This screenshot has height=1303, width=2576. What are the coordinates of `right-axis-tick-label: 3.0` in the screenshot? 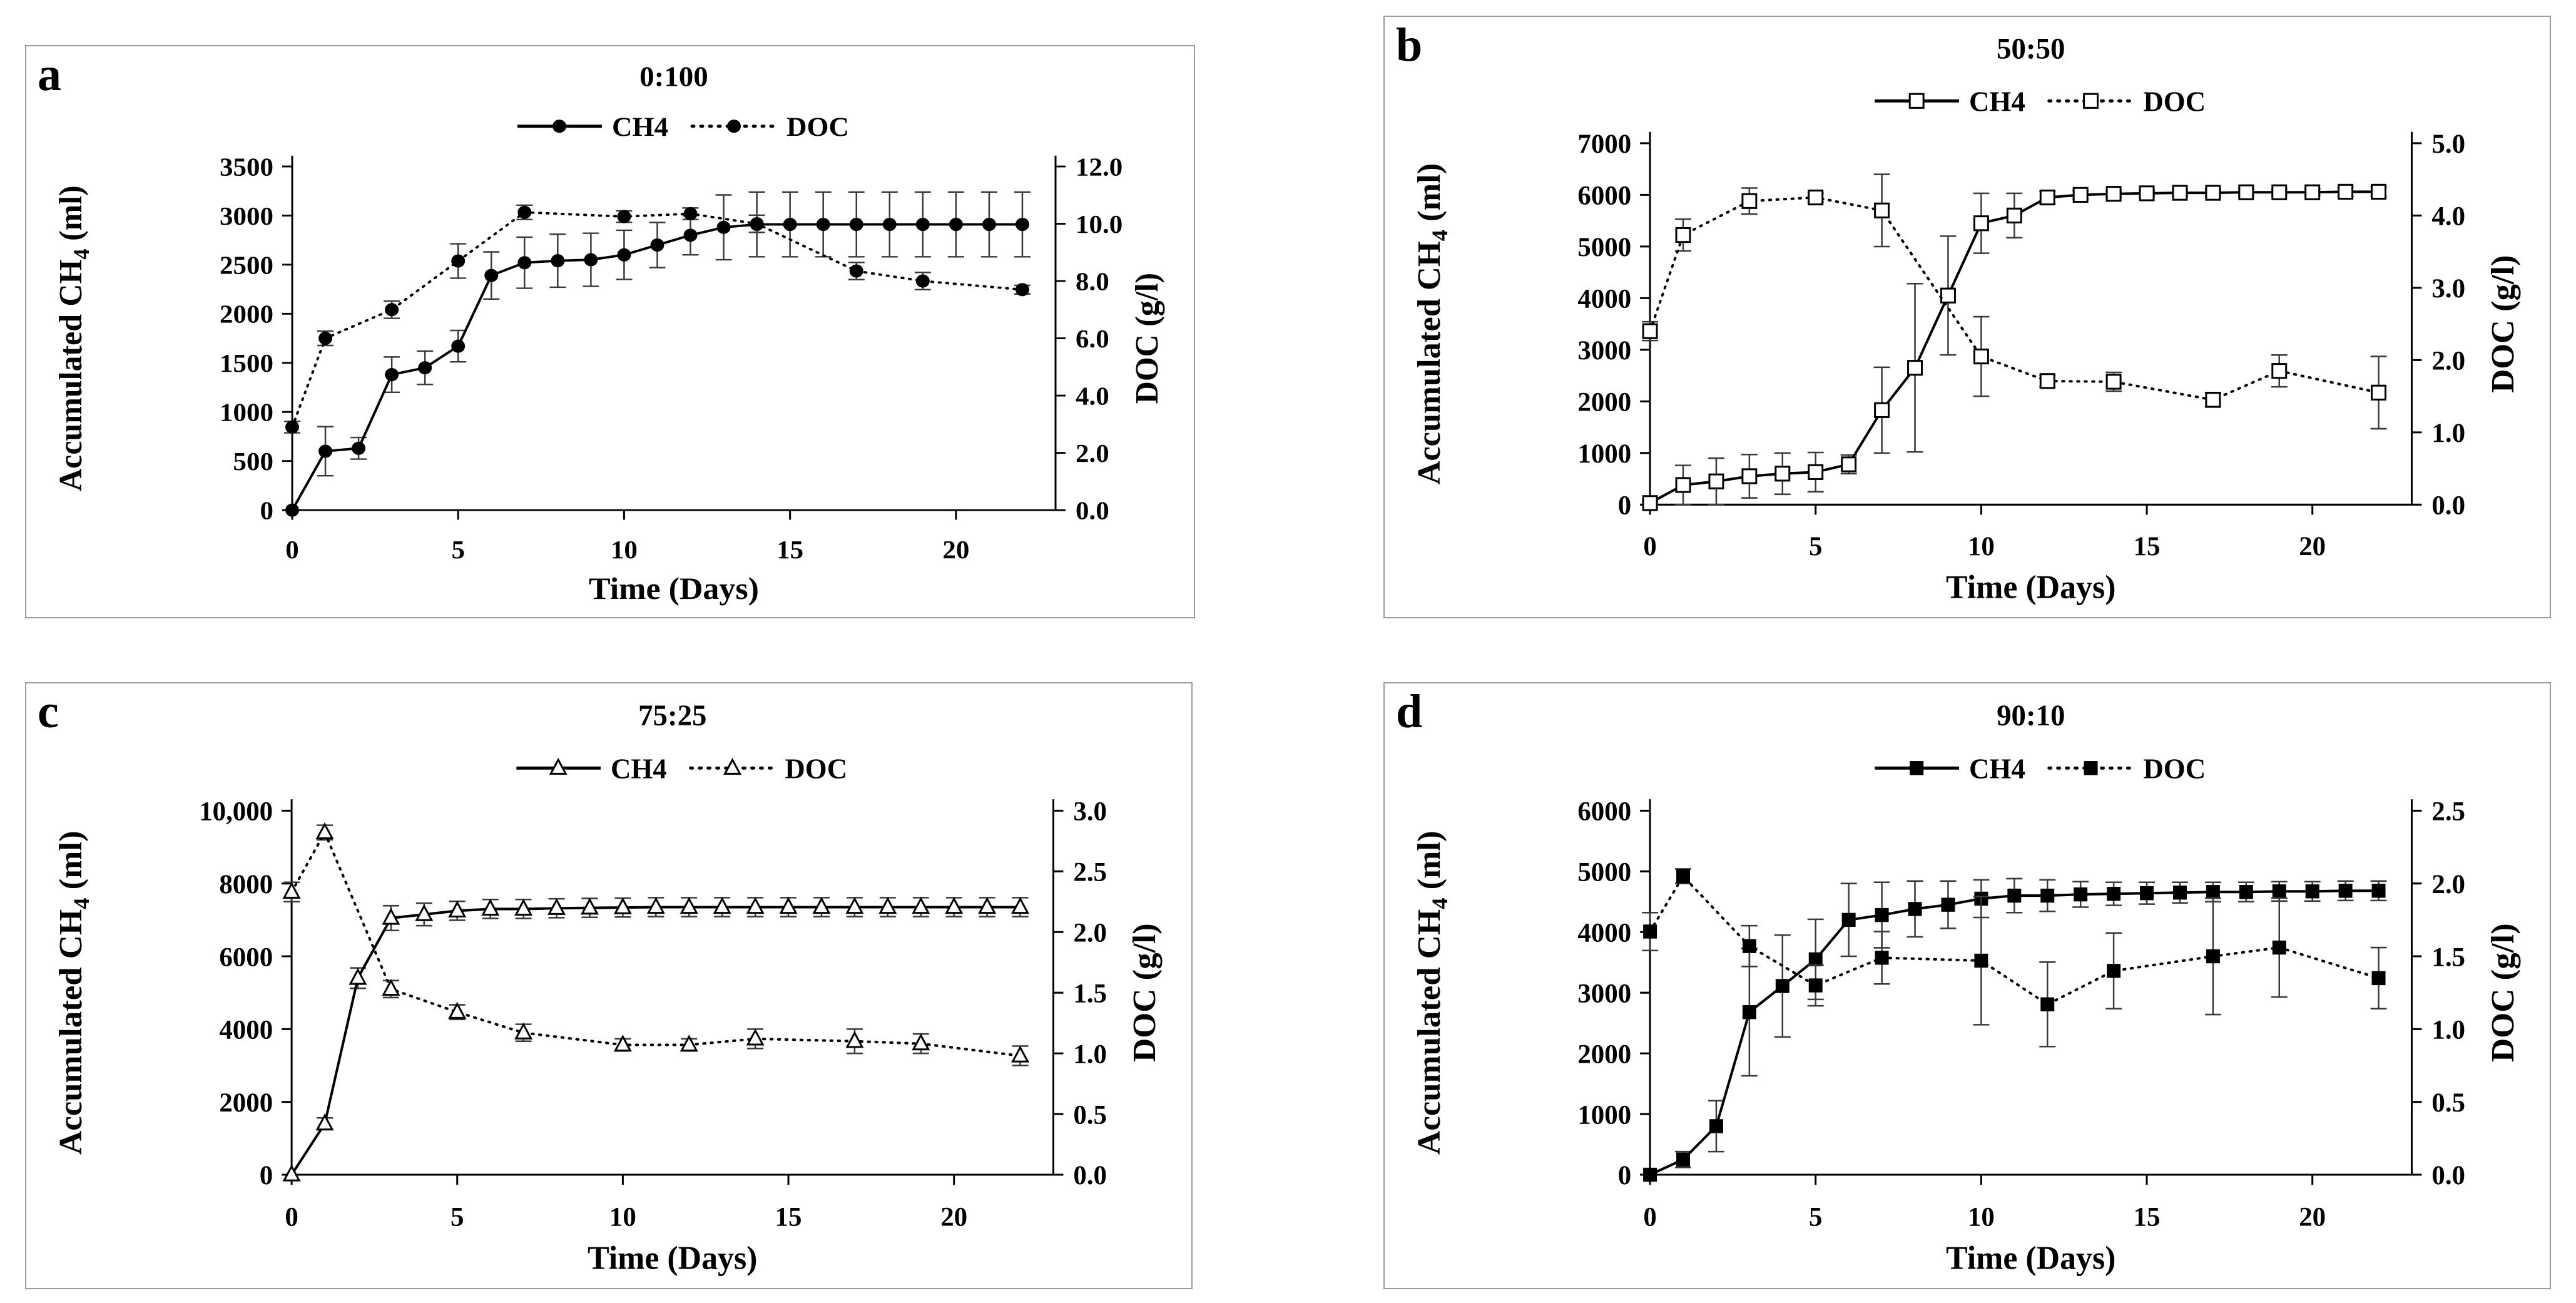 It's located at (1090, 811).